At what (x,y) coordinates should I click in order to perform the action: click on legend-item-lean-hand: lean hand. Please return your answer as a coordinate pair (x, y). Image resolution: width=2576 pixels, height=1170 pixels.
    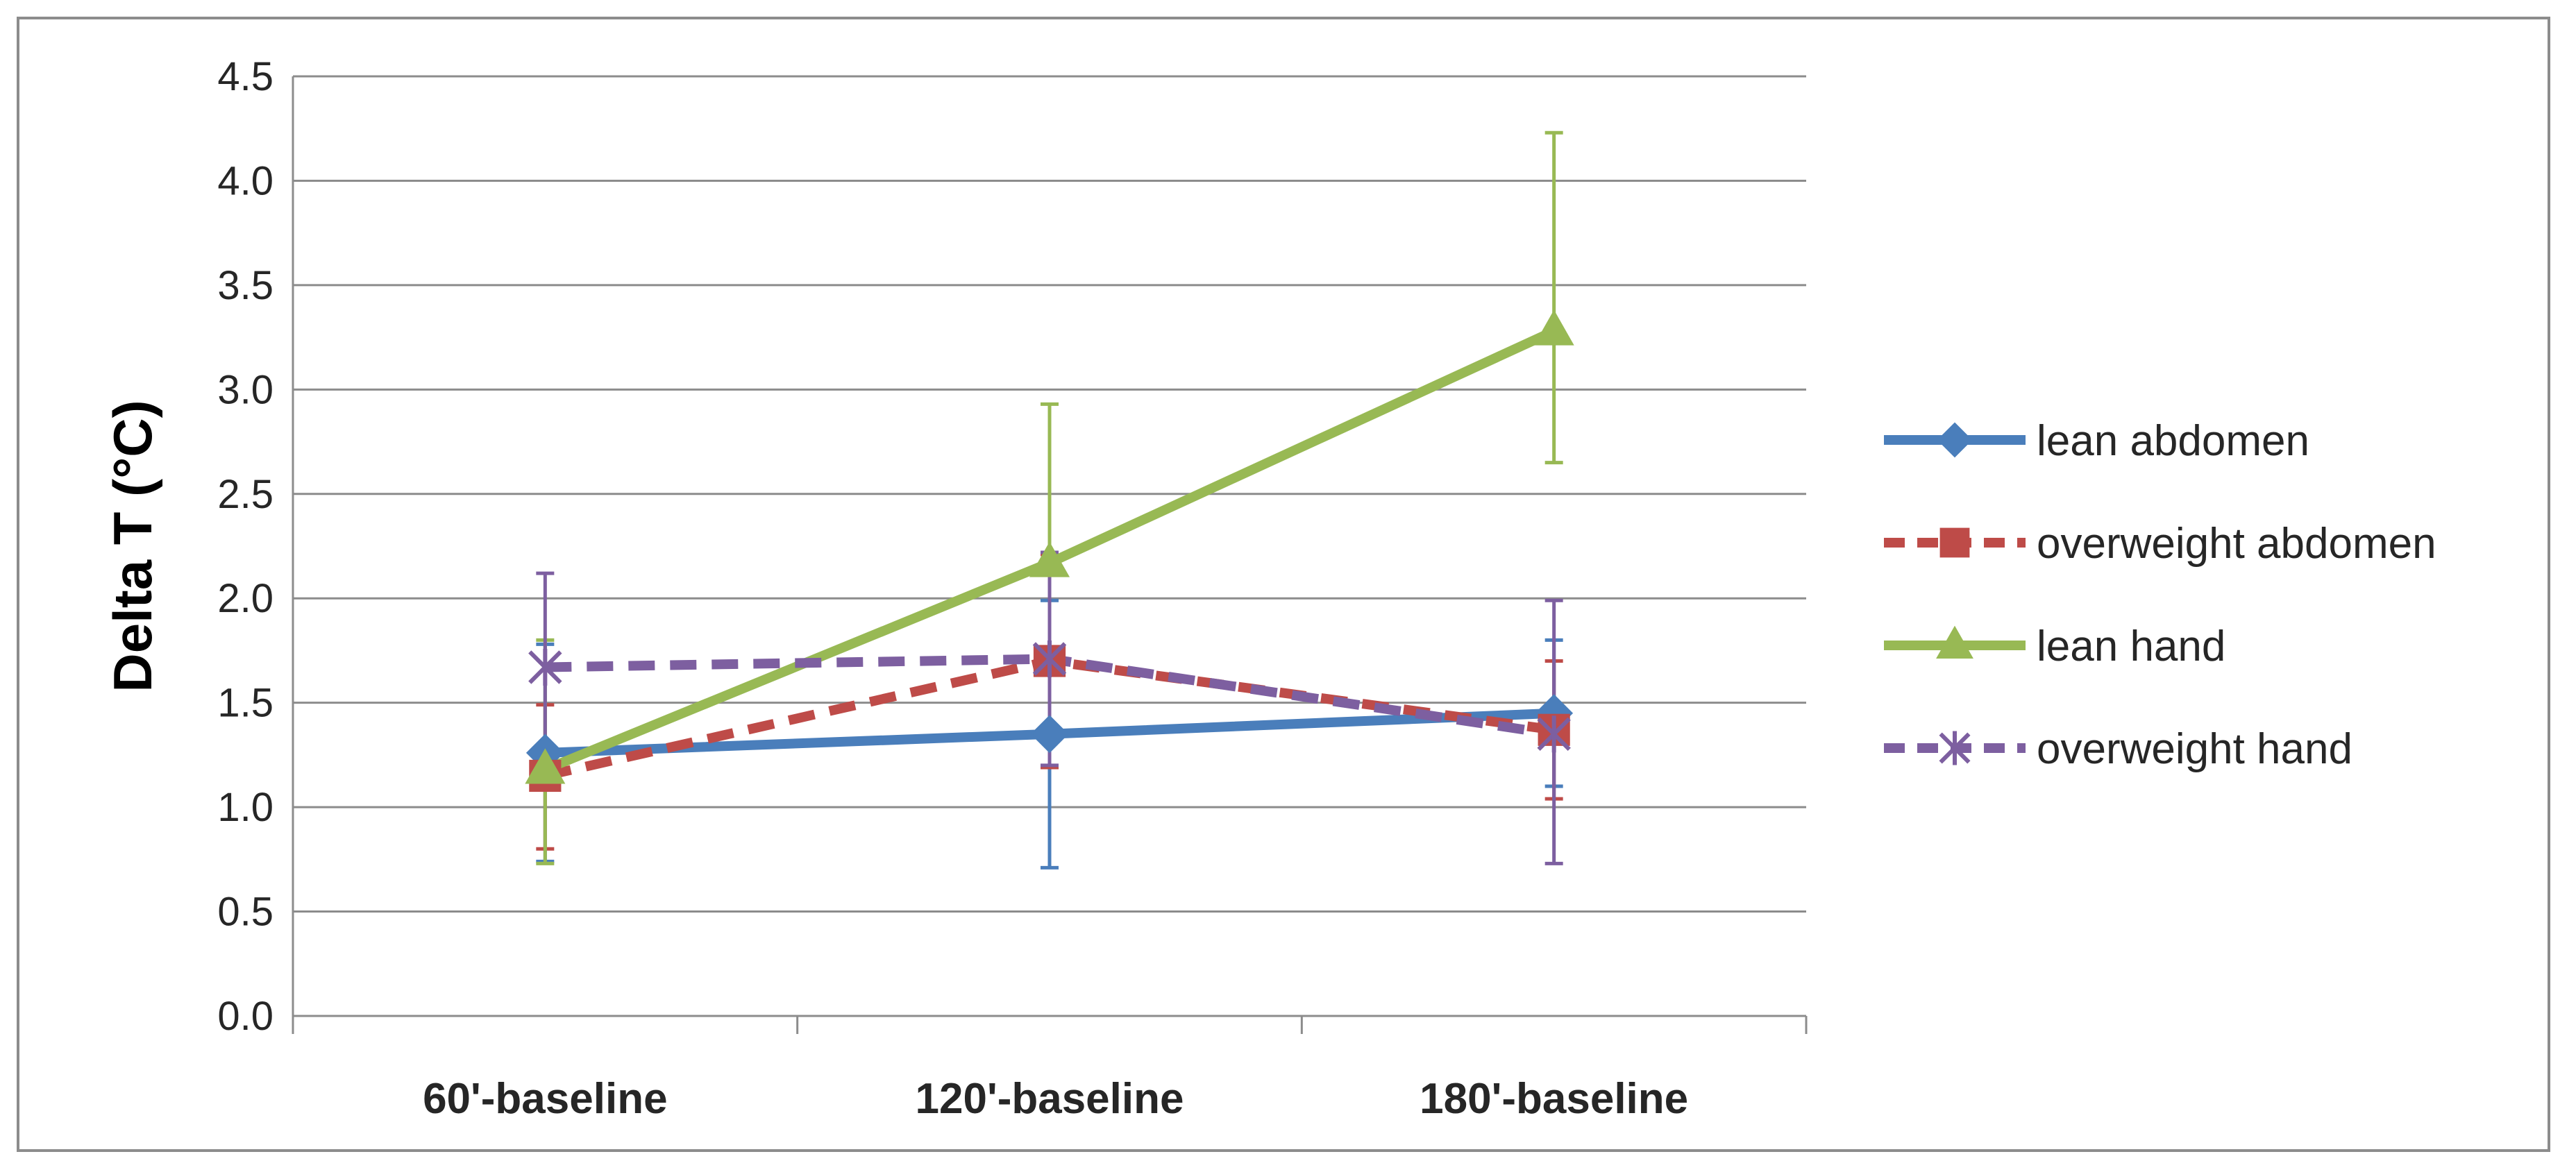
    Looking at the image, I should click on (2054, 646).